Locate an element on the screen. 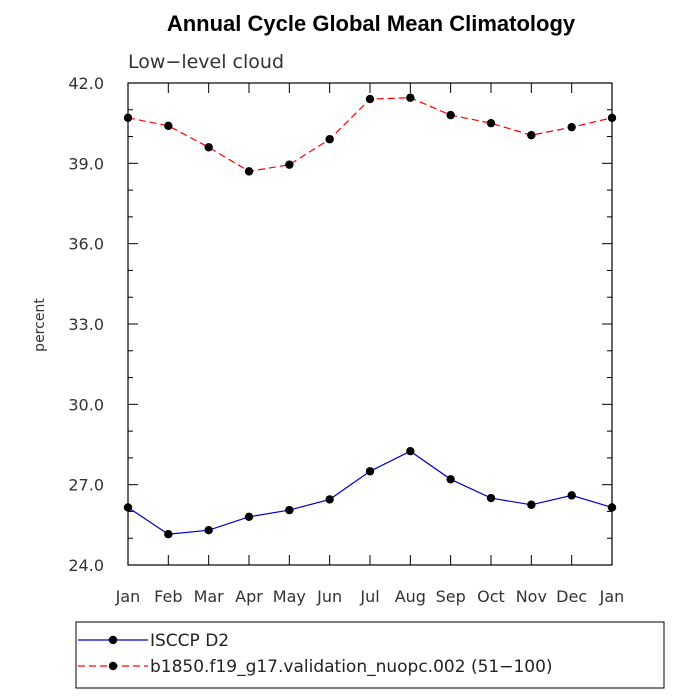 The width and height of the screenshot is (700, 700). y-tick-label: 27.0 is located at coordinates (86, 485).